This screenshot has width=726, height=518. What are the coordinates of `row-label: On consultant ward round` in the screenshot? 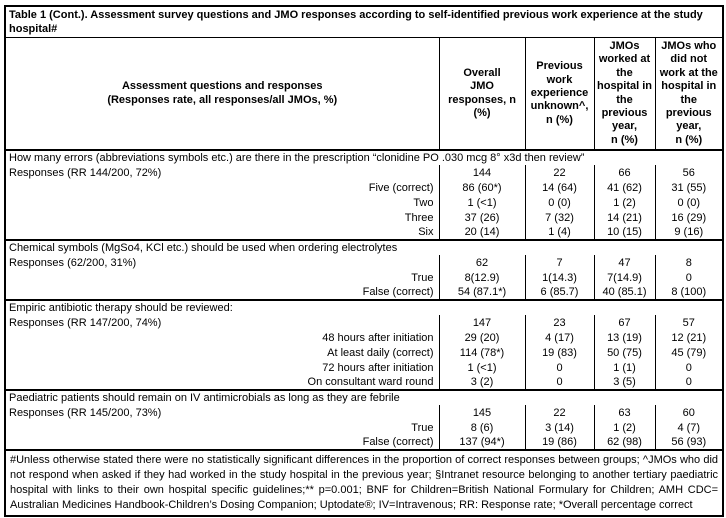 It's located at (370, 382).